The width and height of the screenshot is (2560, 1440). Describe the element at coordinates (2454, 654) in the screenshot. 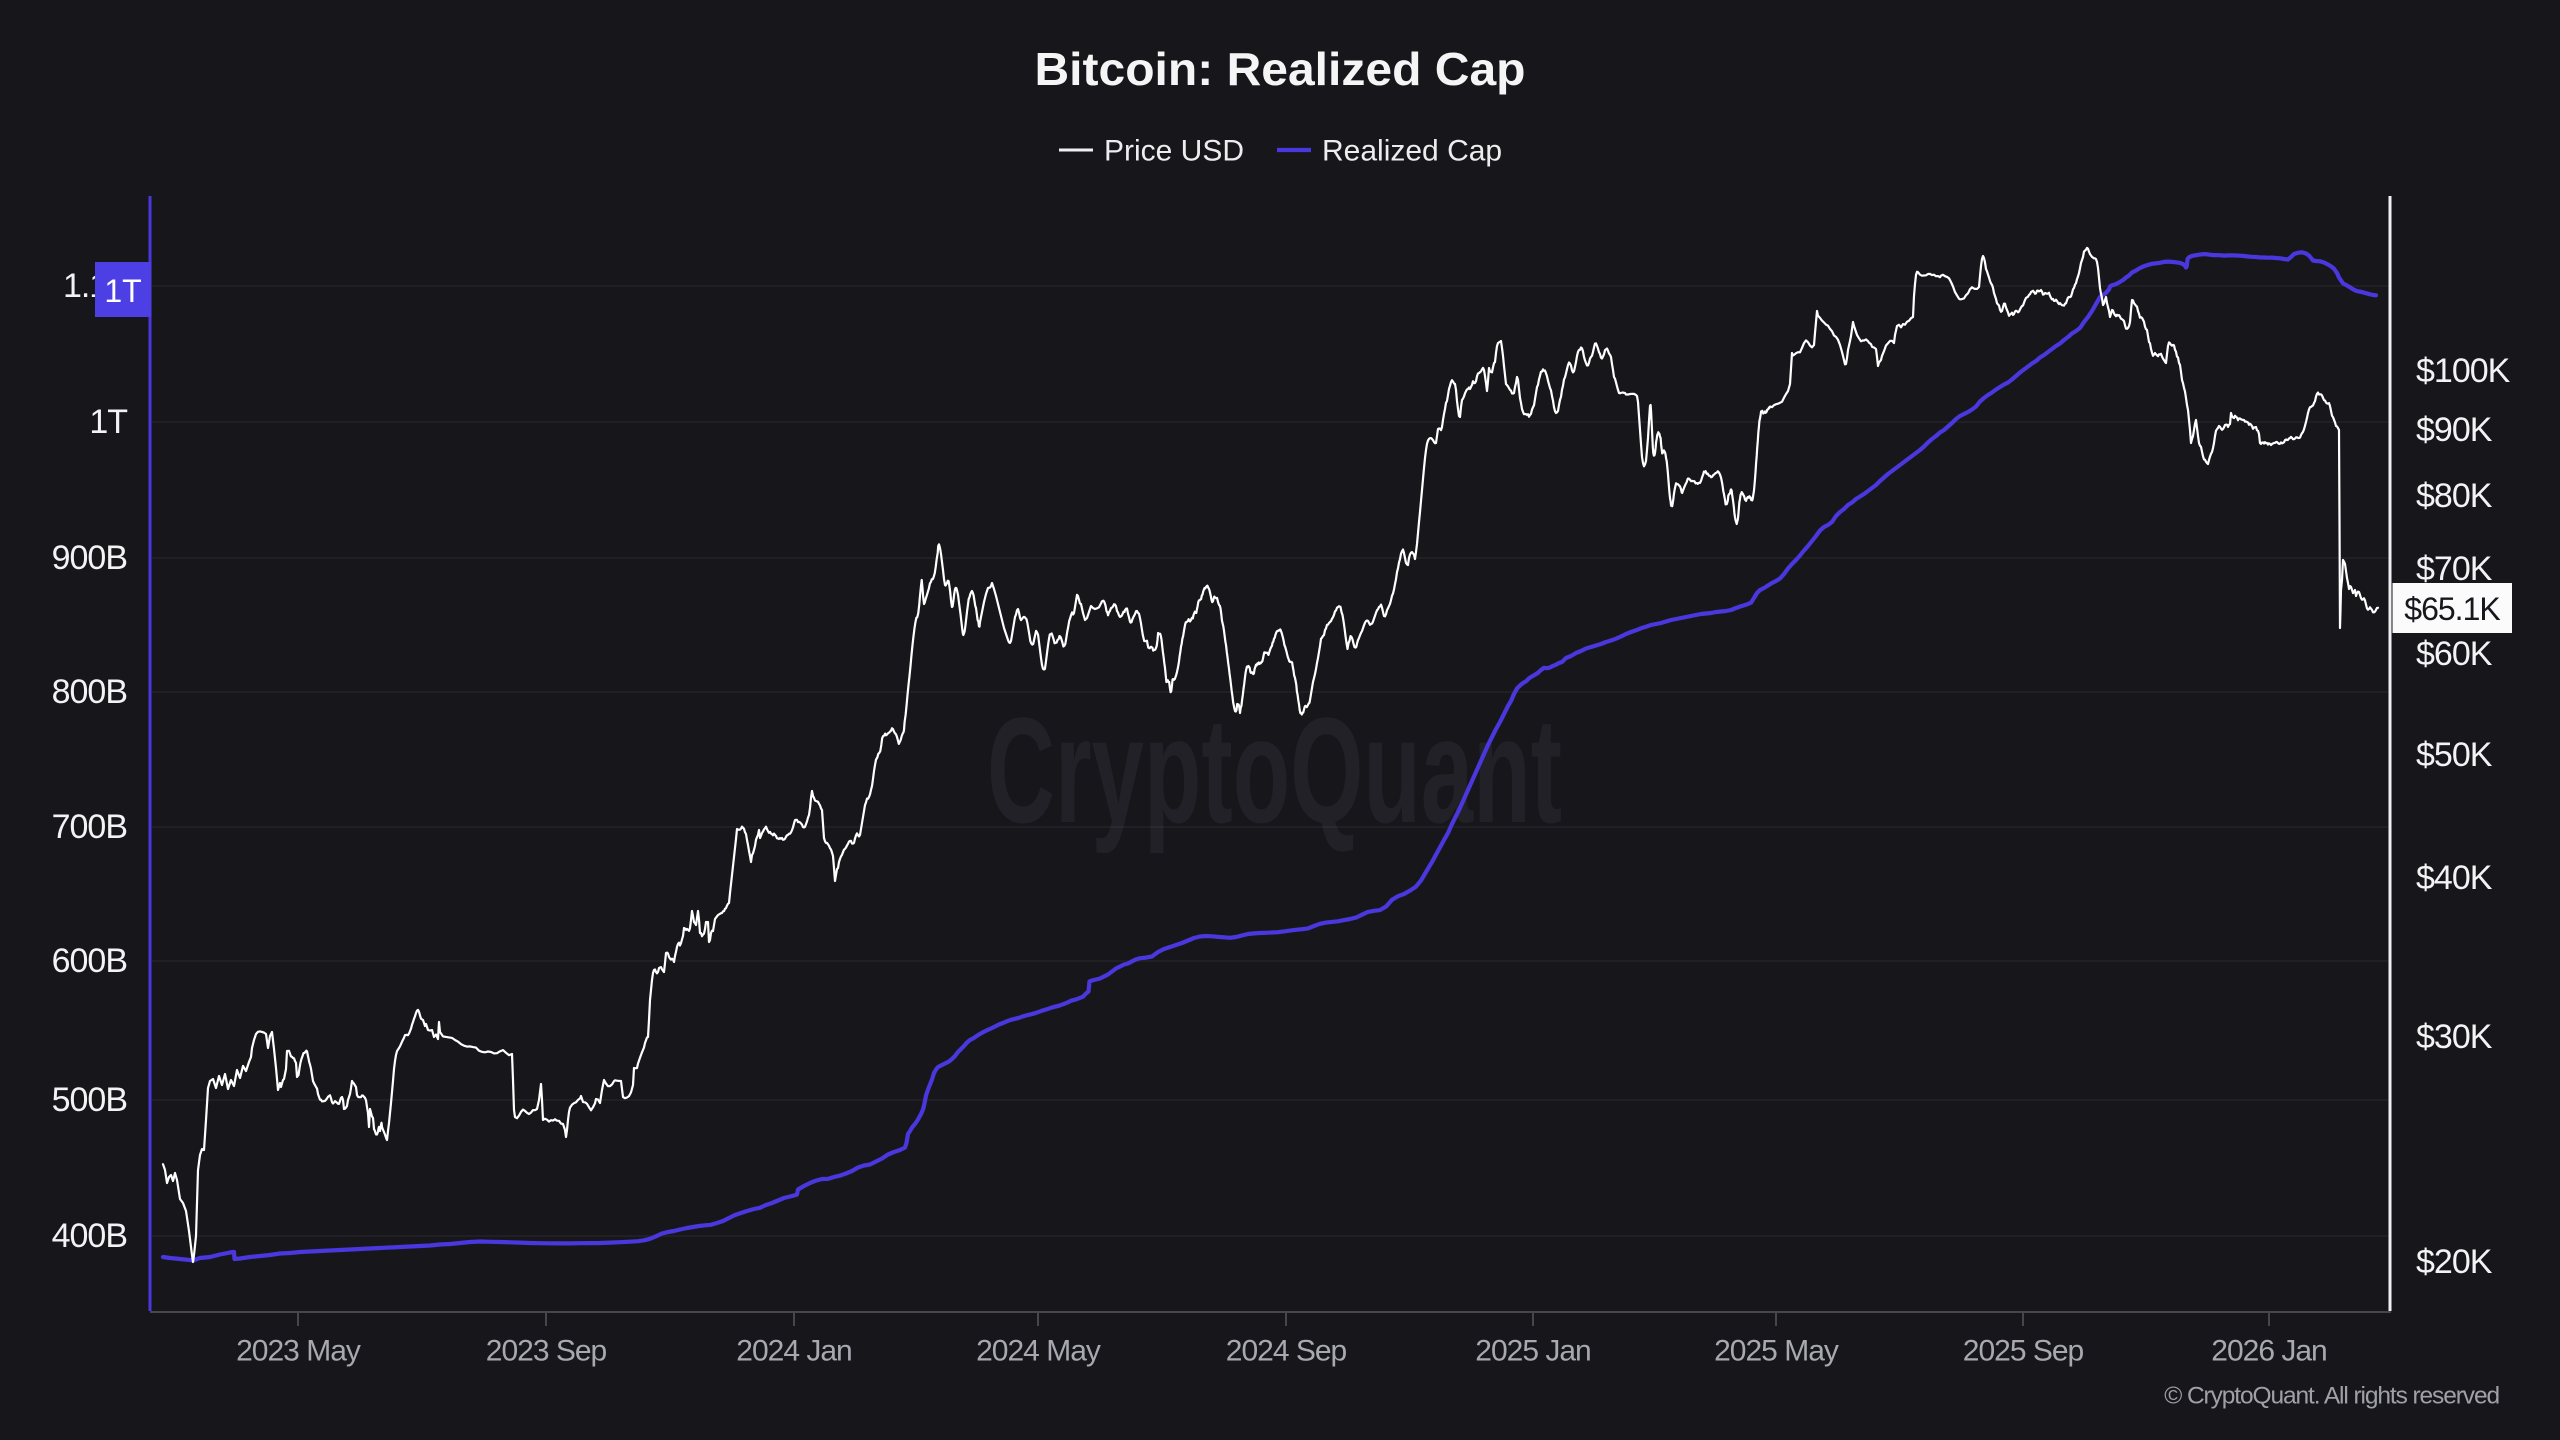

I see `svg-text: $60K` at that location.